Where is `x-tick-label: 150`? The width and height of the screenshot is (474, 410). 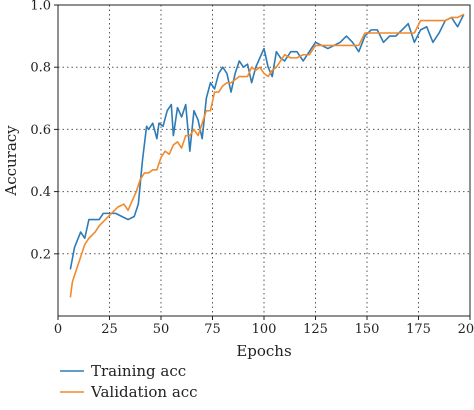 x-tick-label: 150 is located at coordinates (367, 329).